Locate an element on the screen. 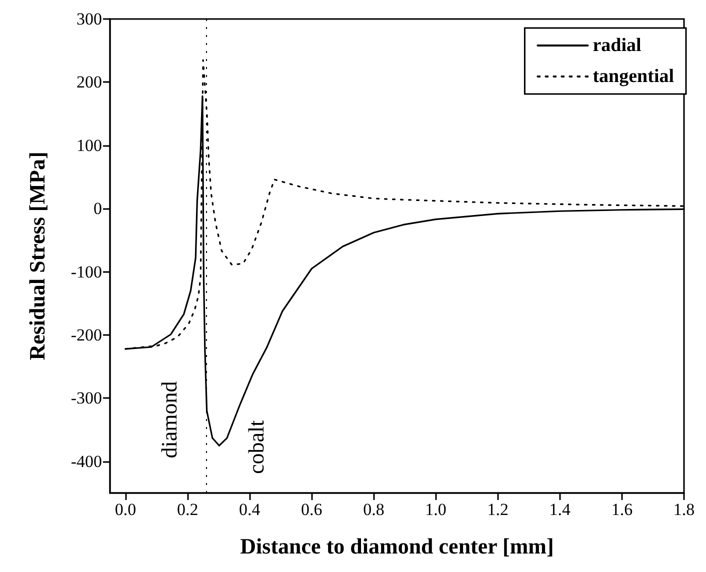 The width and height of the screenshot is (706, 572). x-axis-title: Distance to diamond center [mm] is located at coordinates (397, 546).